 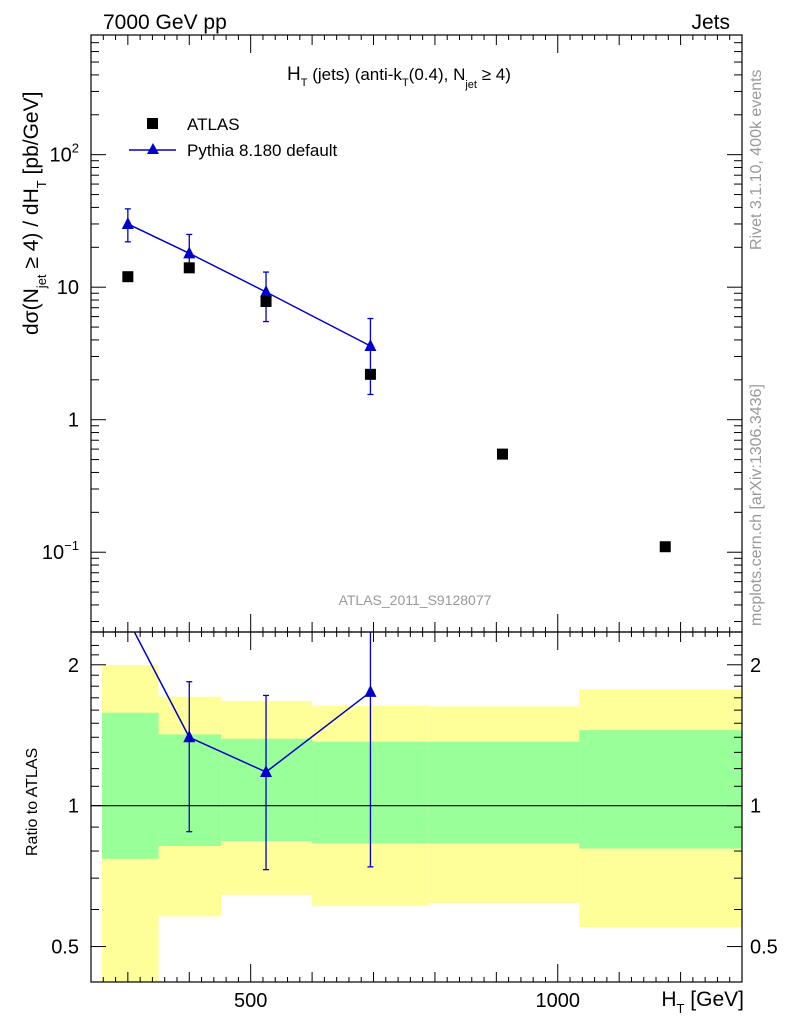 What do you see at coordinates (165, 22) in the screenshot?
I see `header-left: 7000 GeV pp` at bounding box center [165, 22].